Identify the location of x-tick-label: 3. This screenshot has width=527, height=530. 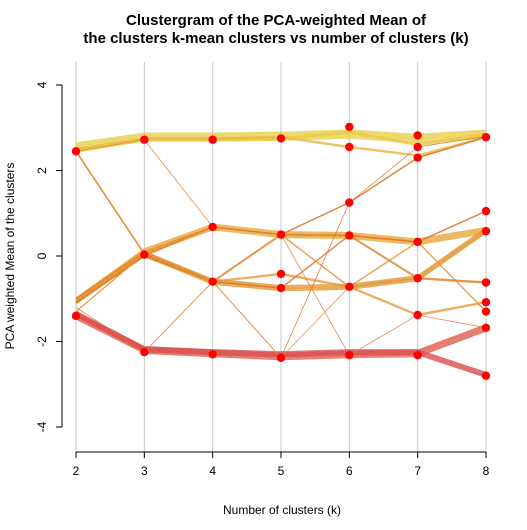
(144, 471).